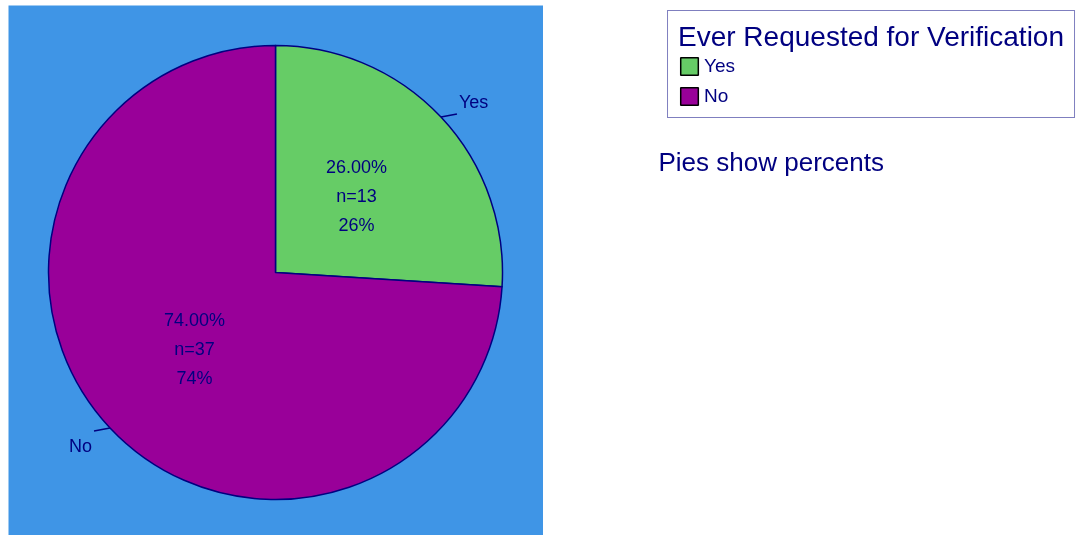 This screenshot has width=1080, height=535. What do you see at coordinates (720, 66) in the screenshot?
I see `legend-label: Yes` at bounding box center [720, 66].